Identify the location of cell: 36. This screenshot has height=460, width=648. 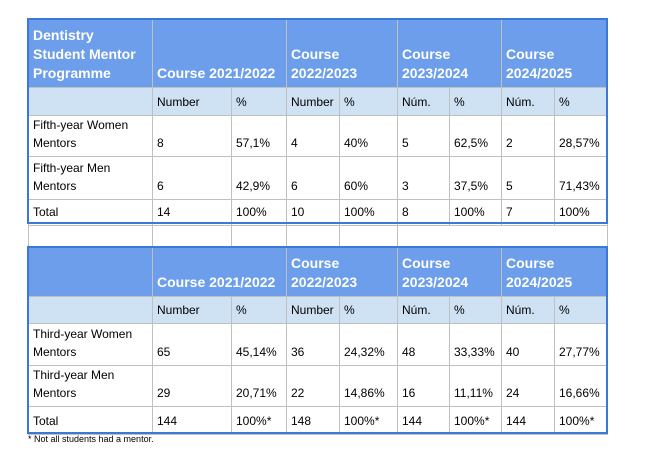
(313, 344).